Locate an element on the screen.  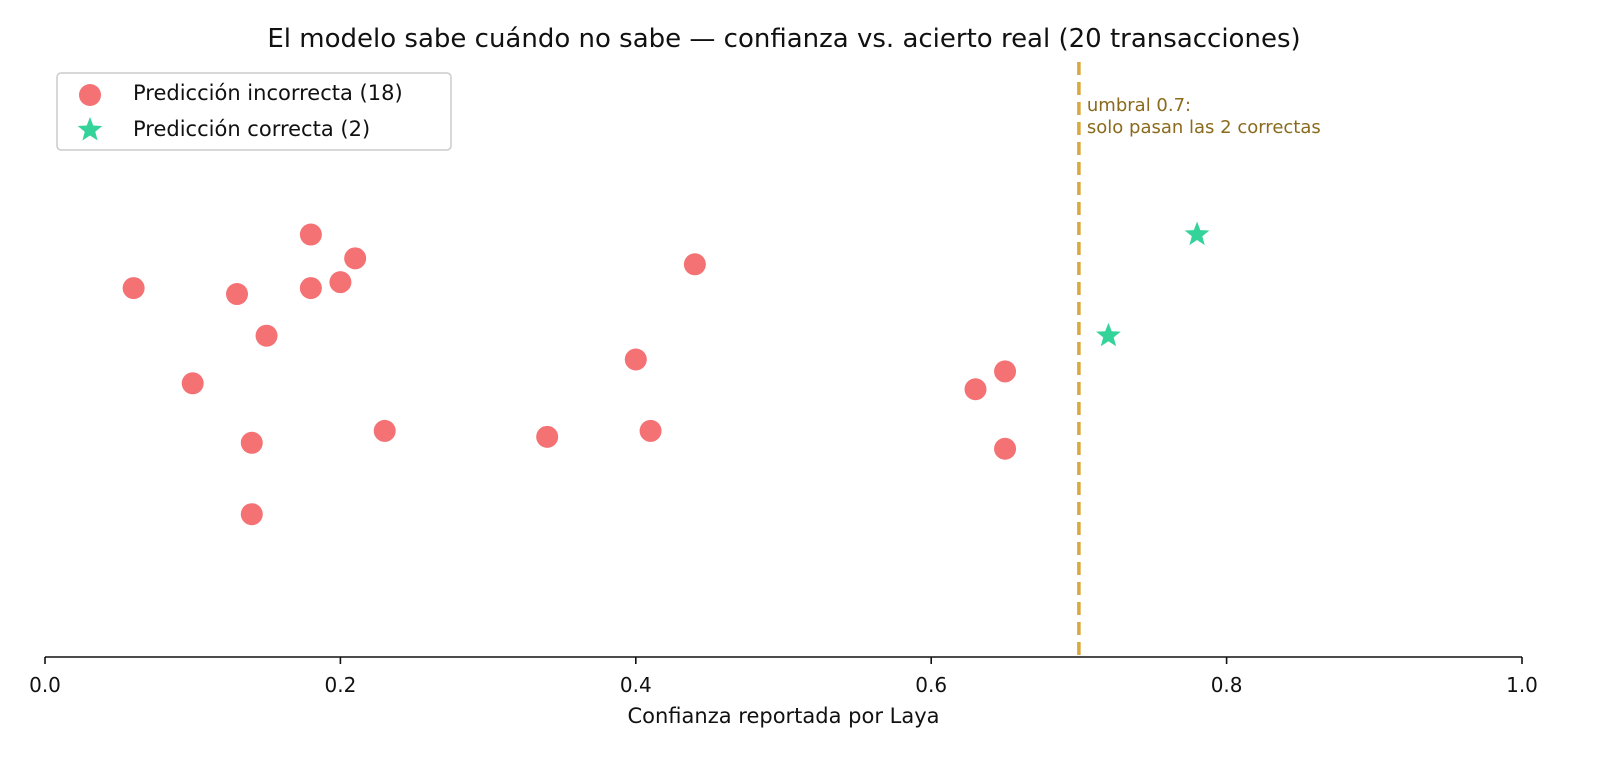
x-tick-label: 0.8 is located at coordinates (1227, 685).